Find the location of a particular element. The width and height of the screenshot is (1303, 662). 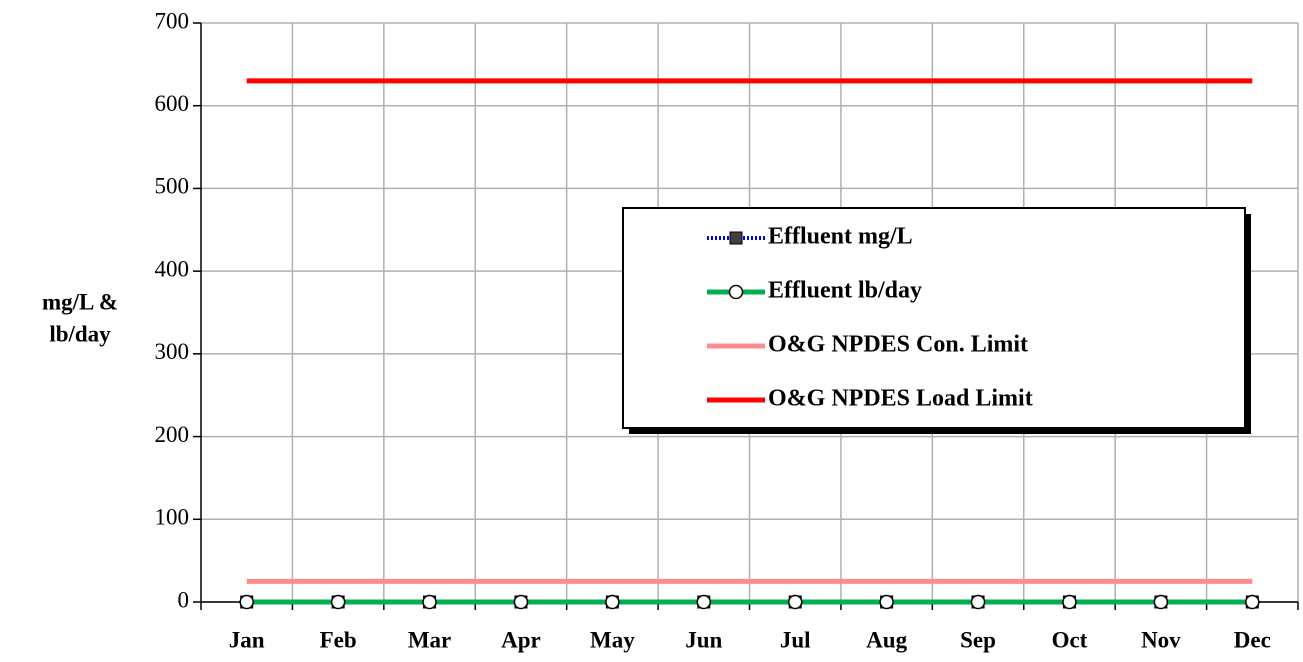

y-tick-label: 0 is located at coordinates (184, 599).